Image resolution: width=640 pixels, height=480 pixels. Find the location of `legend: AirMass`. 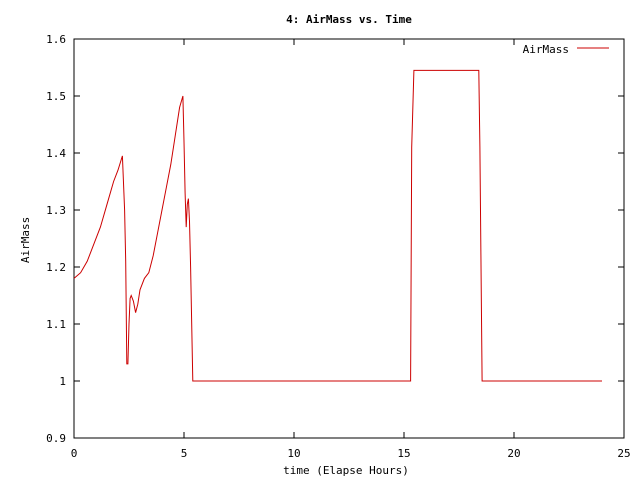

legend: AirMass is located at coordinates (566, 49).